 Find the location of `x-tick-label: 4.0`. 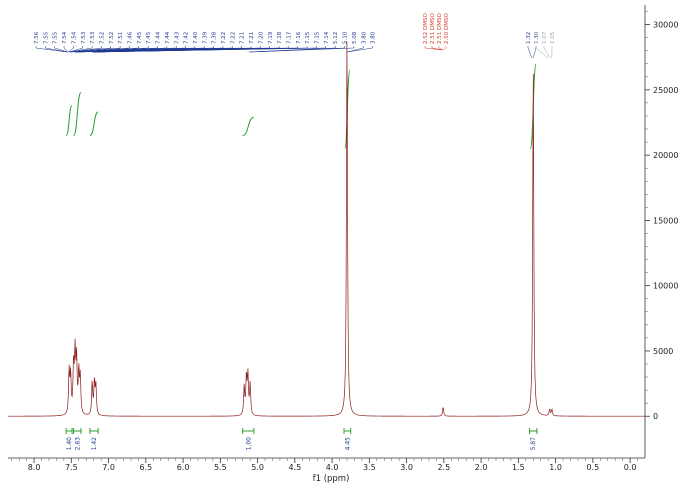

x-tick-label: 4.0 is located at coordinates (332, 467).